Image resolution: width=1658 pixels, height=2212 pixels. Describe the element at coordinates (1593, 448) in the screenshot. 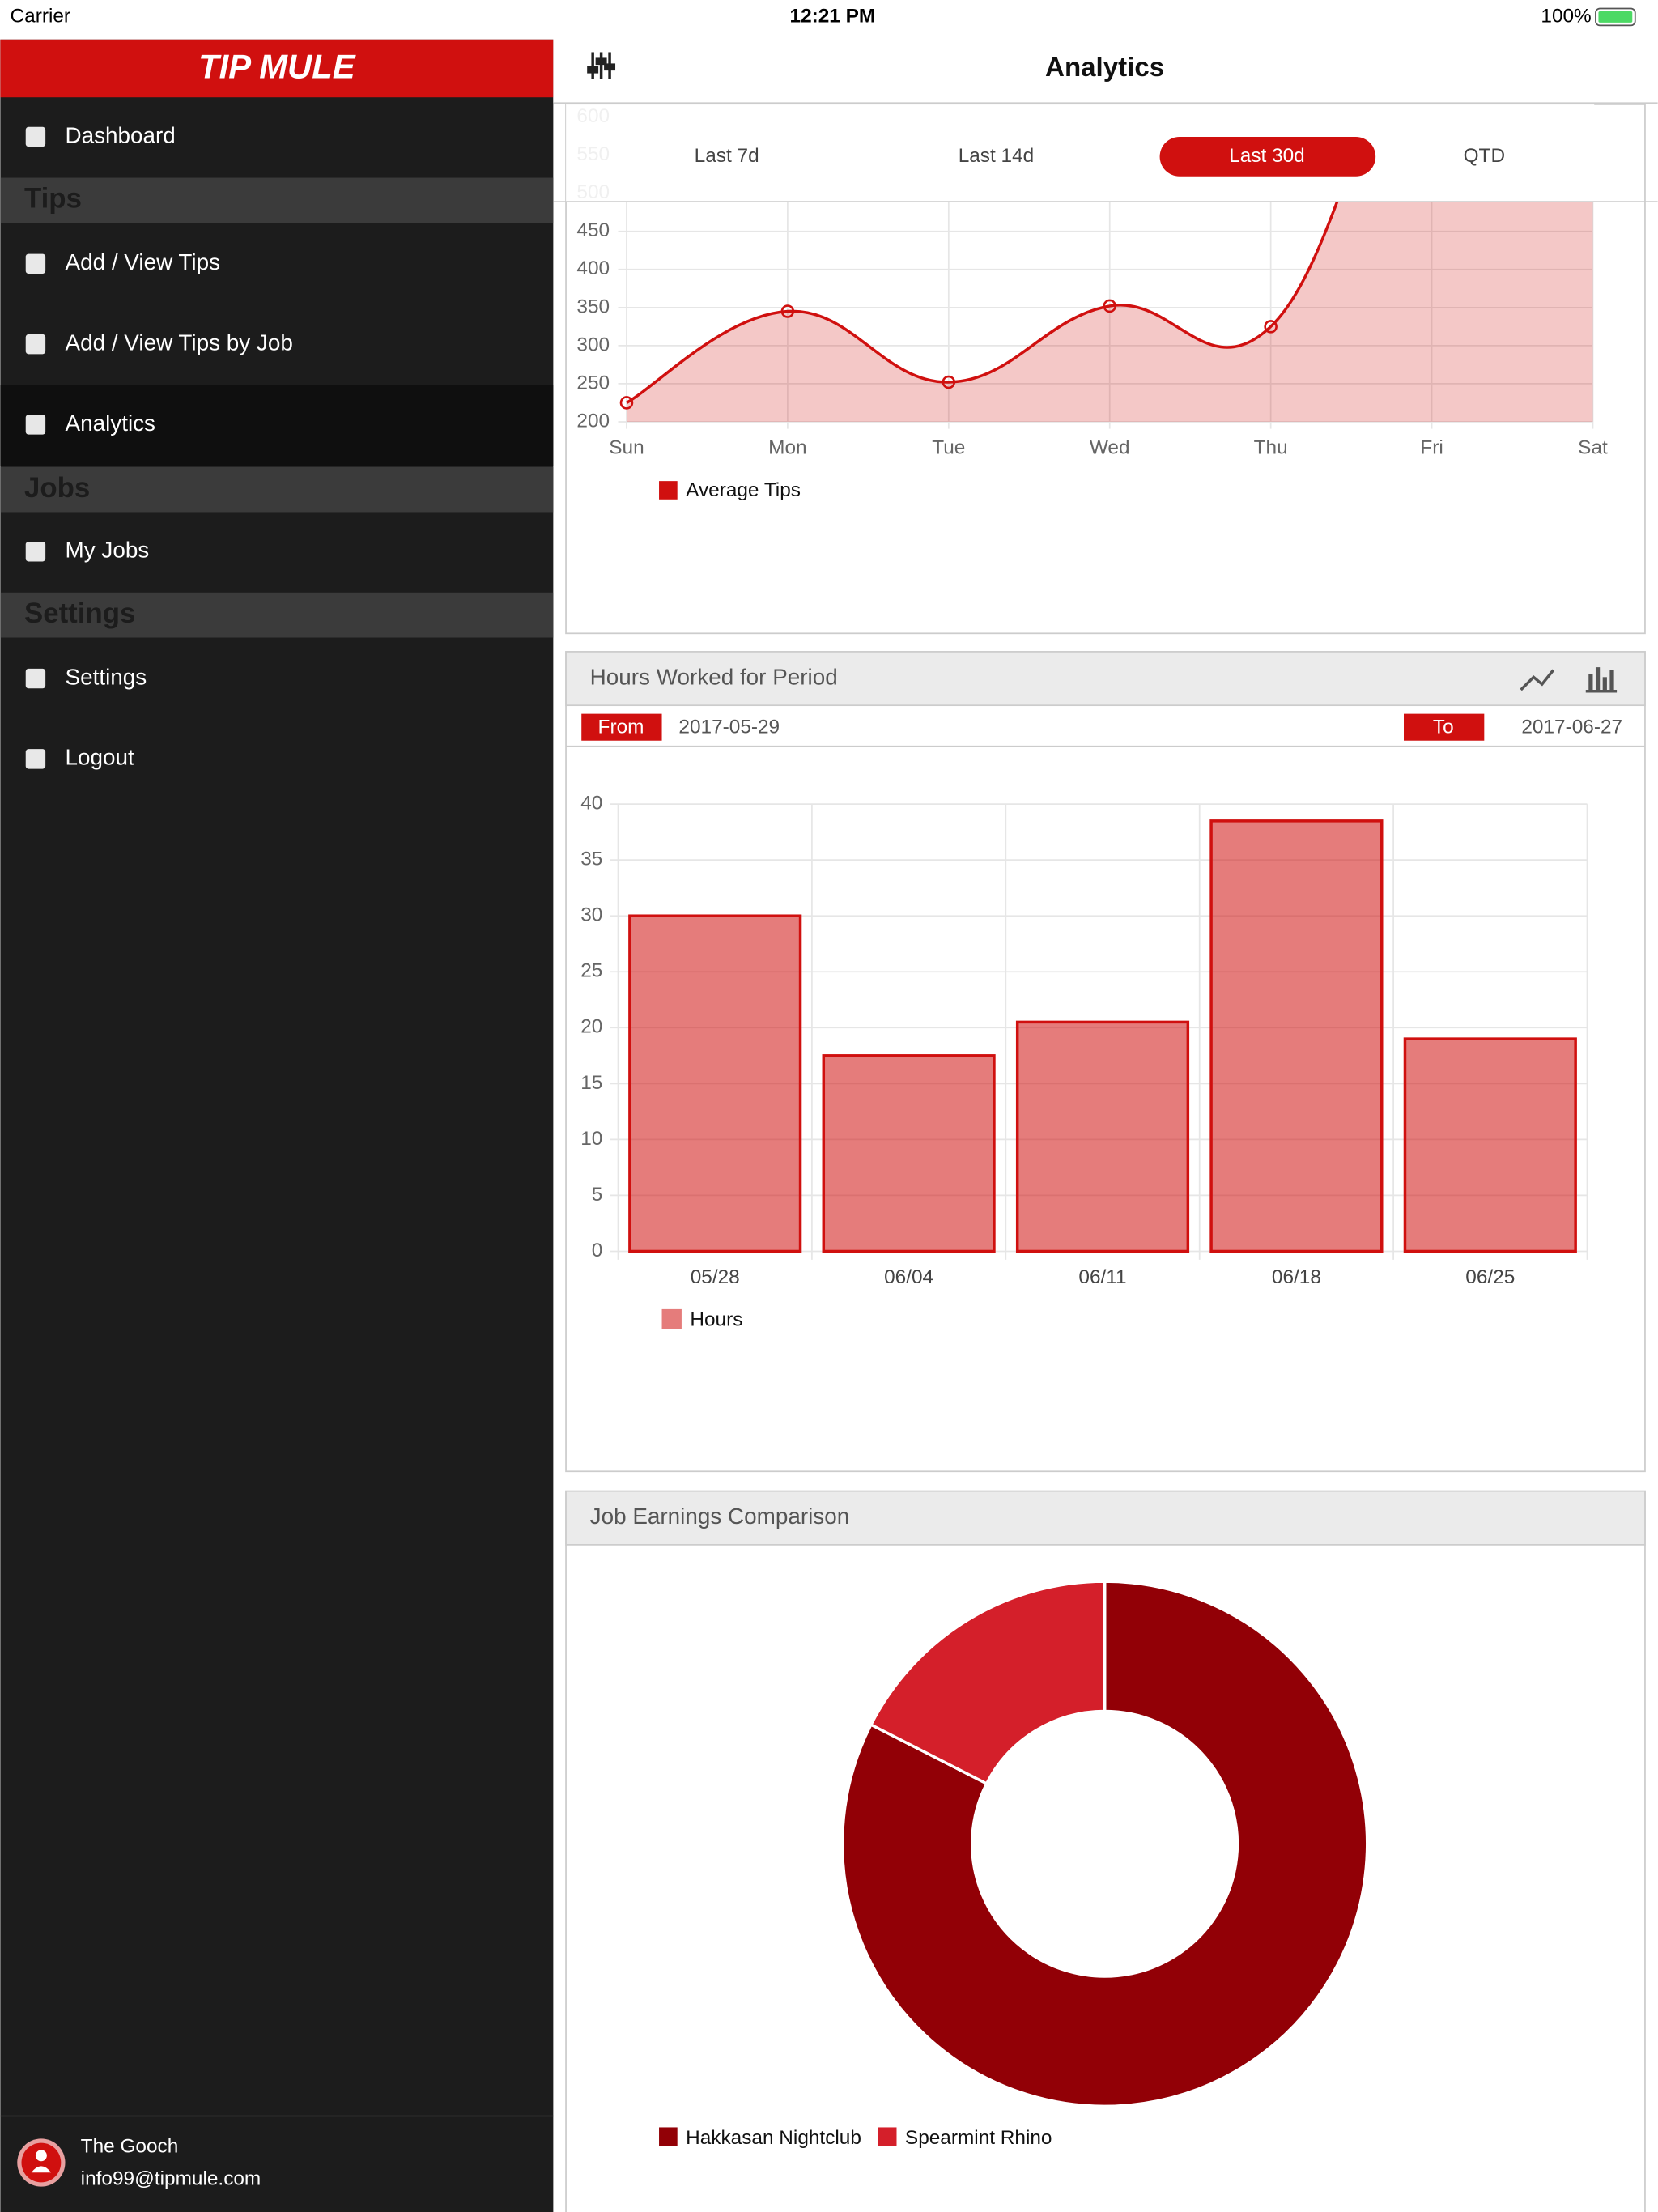

I see `x-tick-label: Sat` at that location.